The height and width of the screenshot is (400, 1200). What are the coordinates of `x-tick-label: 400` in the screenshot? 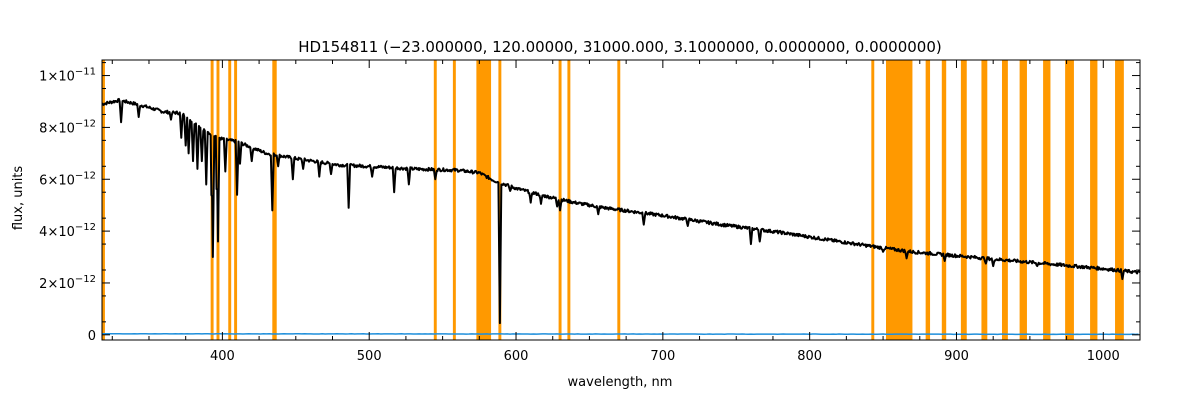 It's located at (222, 356).